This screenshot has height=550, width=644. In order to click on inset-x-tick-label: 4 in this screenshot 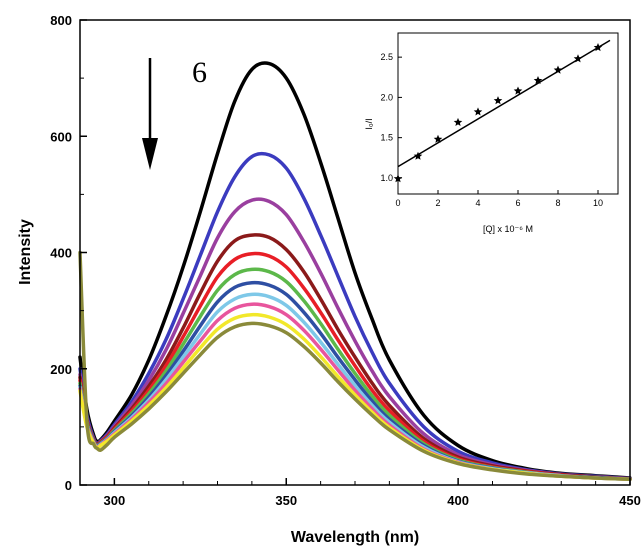, I will do `click(477, 203)`.